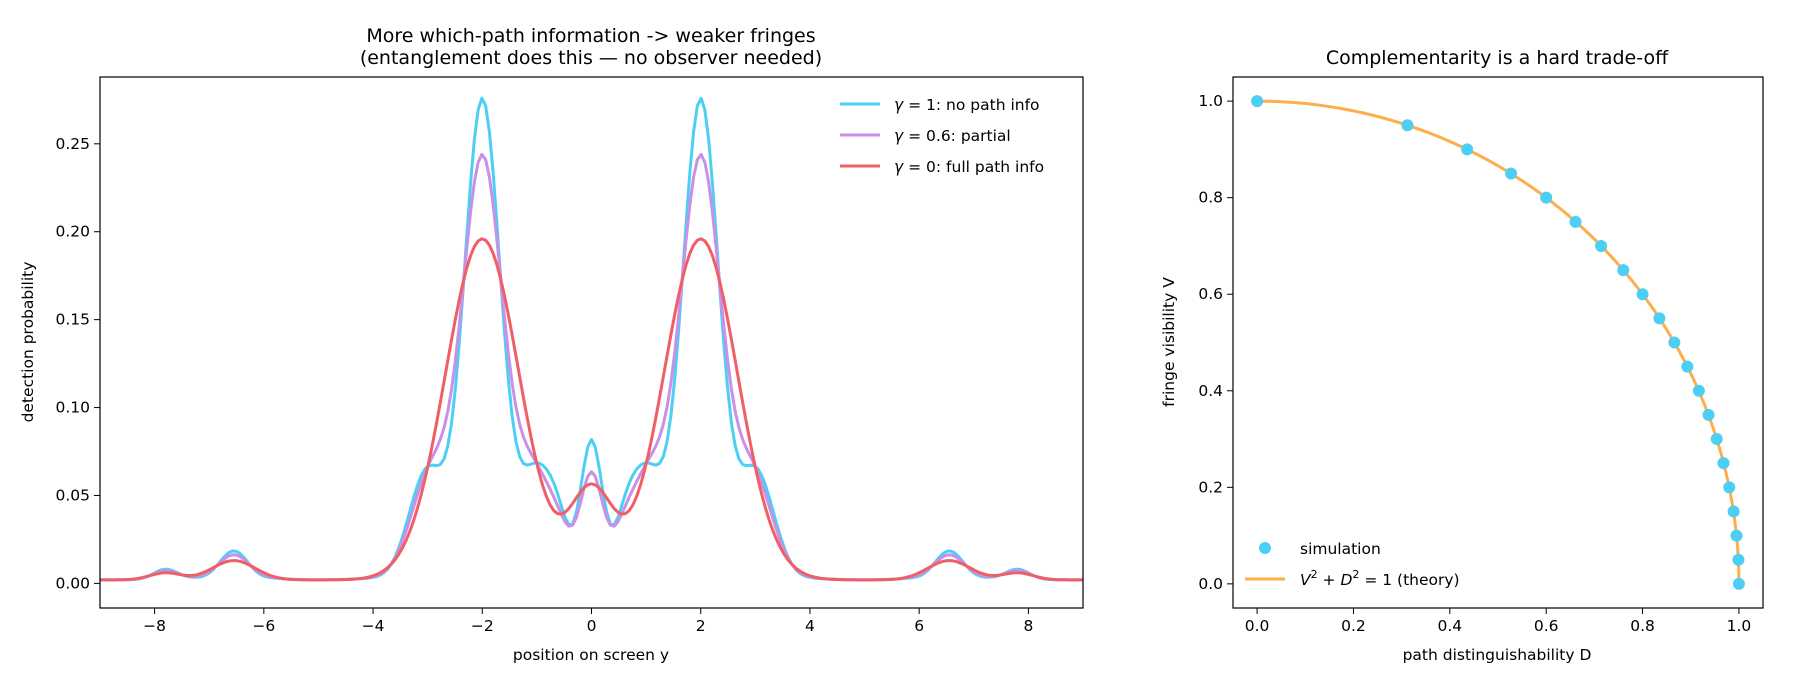  I want to click on chart1-y-tick-label: 0.10, so click(72, 408).